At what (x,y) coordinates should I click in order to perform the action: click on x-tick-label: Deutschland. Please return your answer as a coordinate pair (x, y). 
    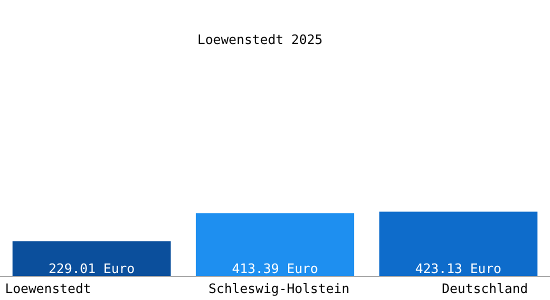
    Looking at the image, I should click on (485, 289).